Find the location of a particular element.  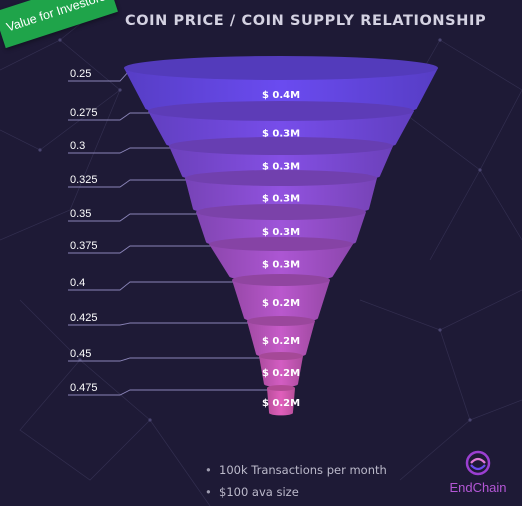

price-label: 0.35 is located at coordinates (81, 214).